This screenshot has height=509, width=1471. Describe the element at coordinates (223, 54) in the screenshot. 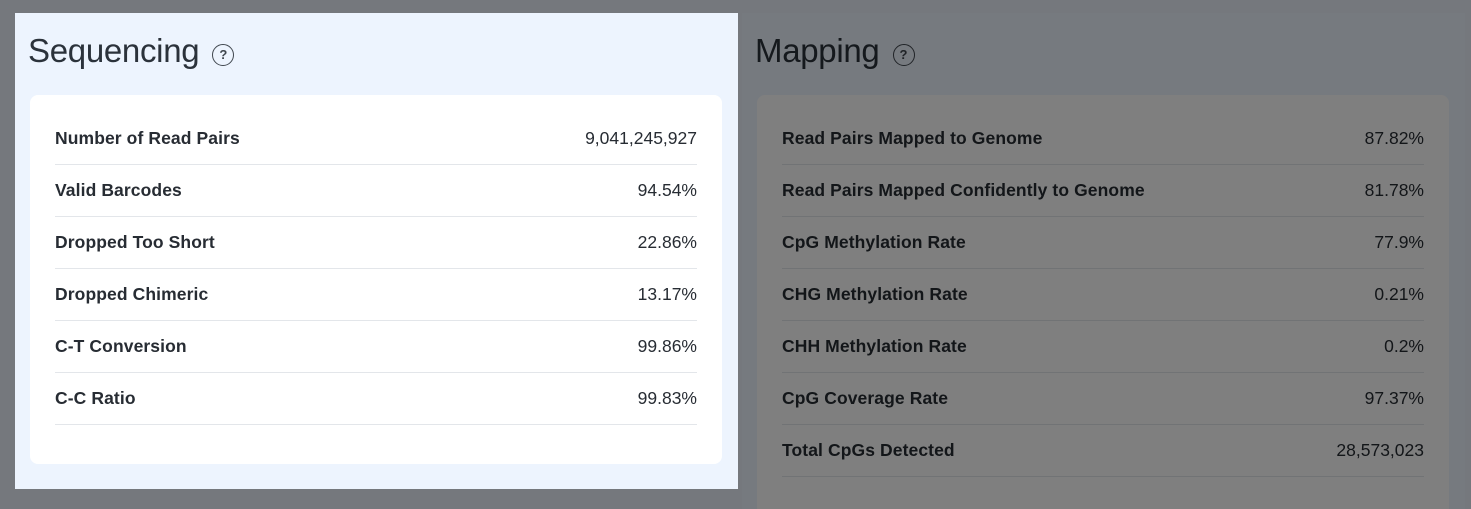

I see `help-icon: ?` at that location.